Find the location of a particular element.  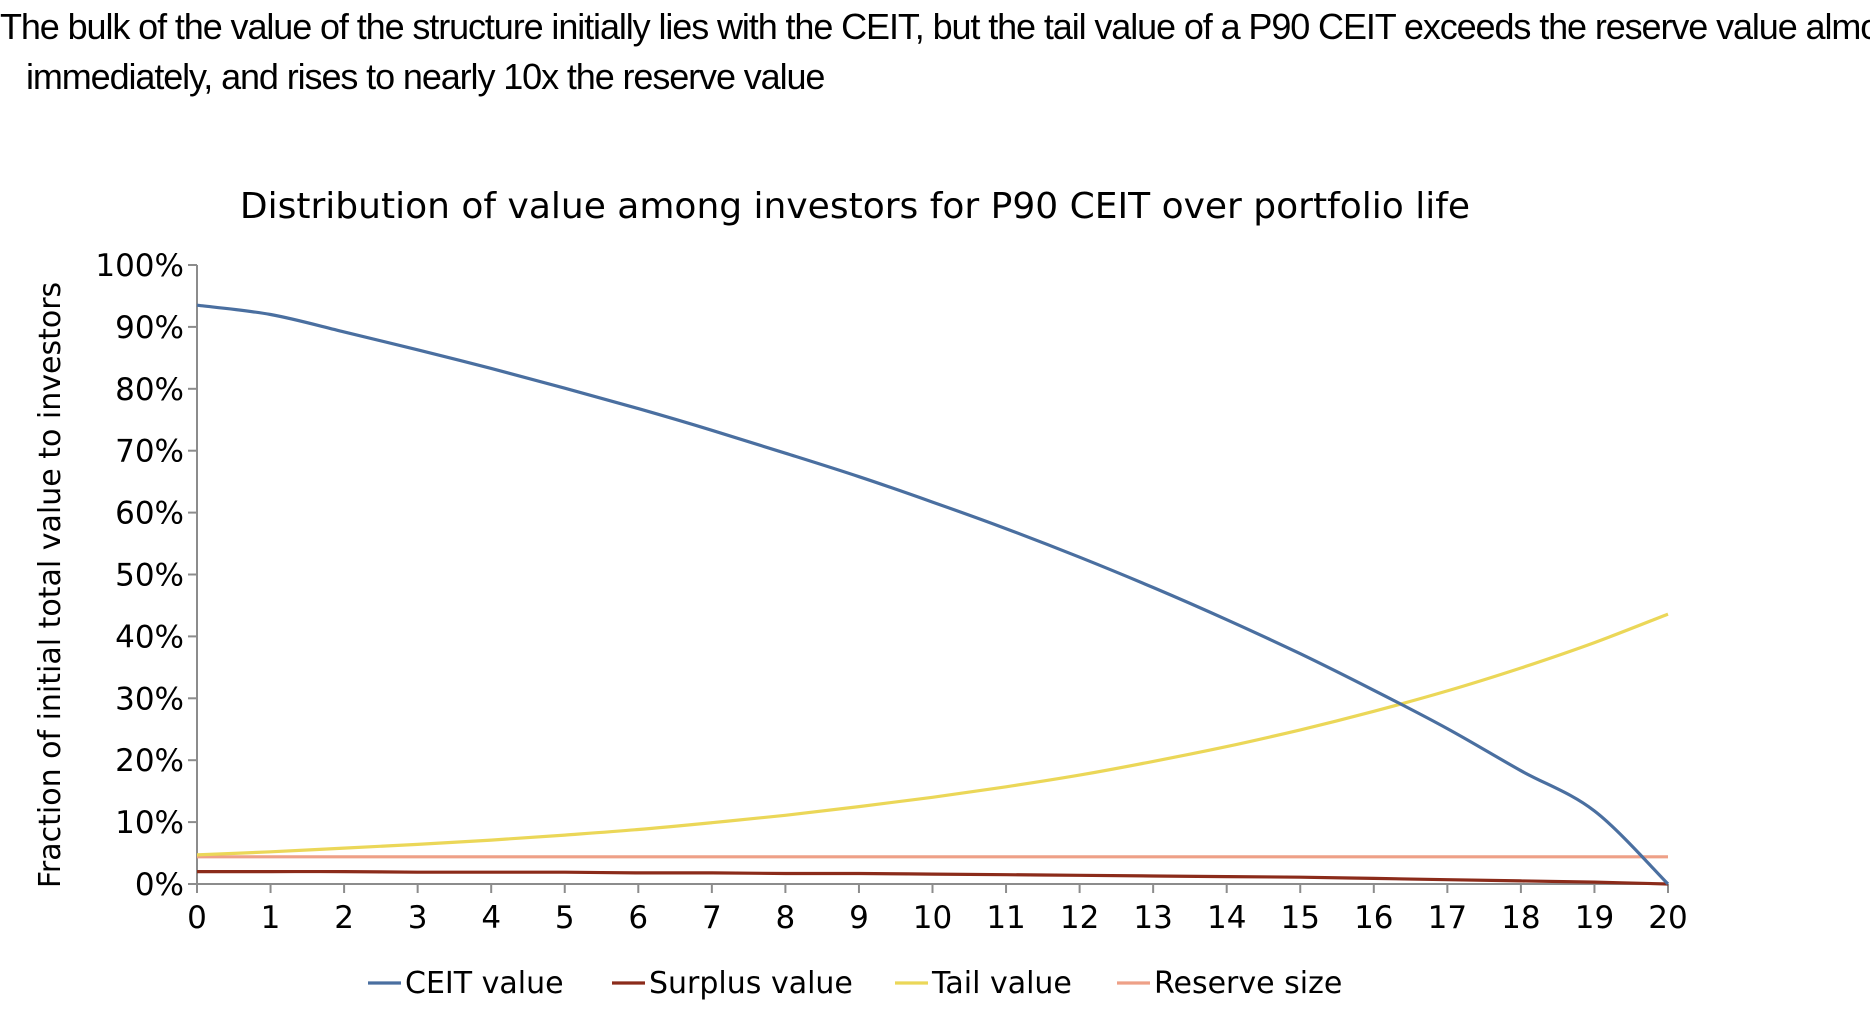

x-tick-label: 20 is located at coordinates (1667, 918).